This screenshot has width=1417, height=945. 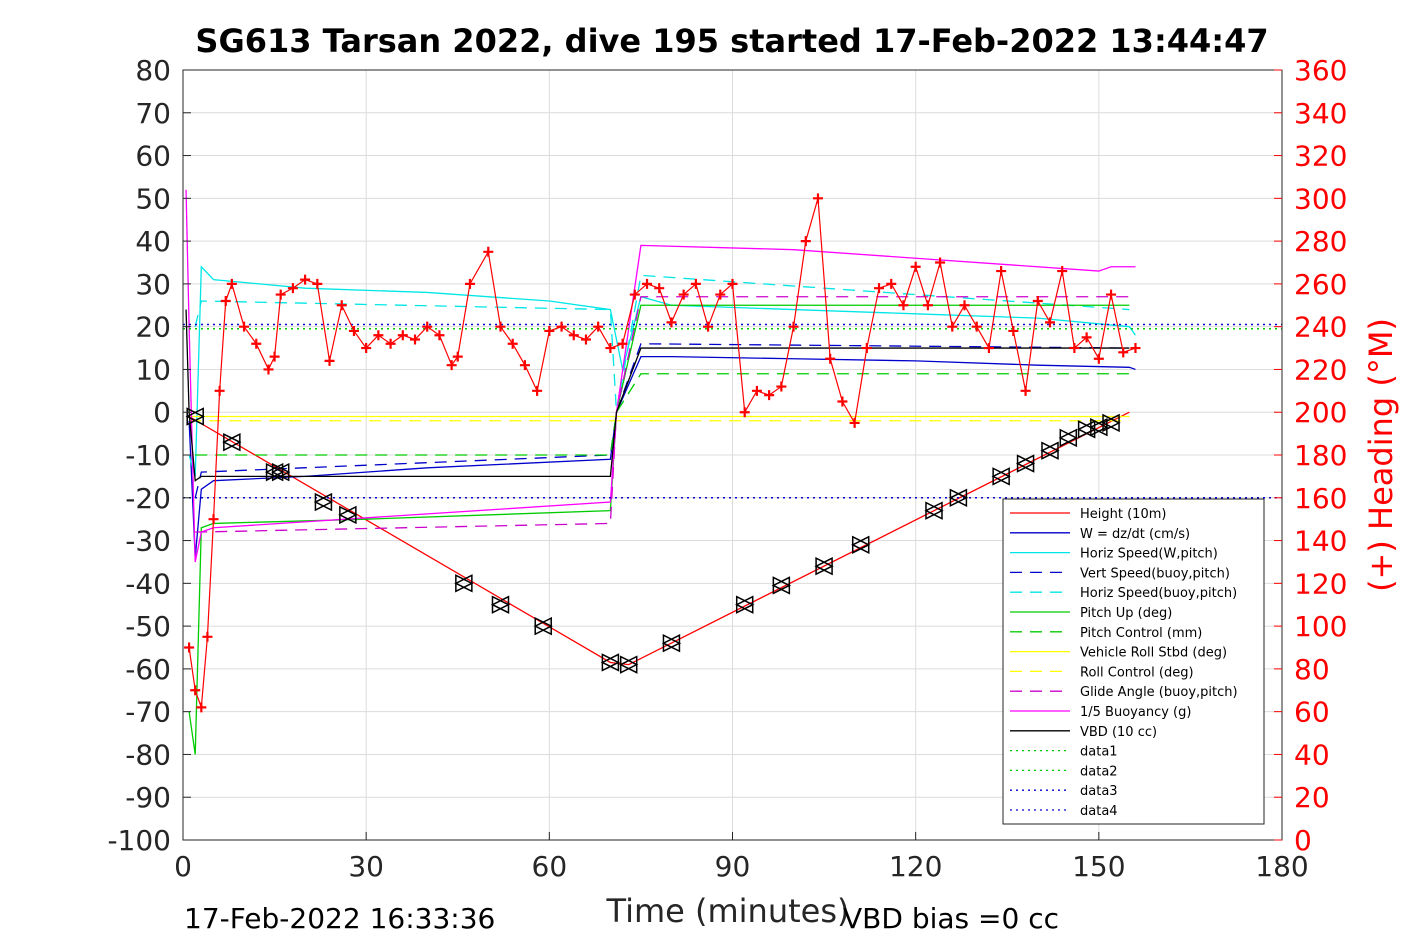 What do you see at coordinates (1320, 284) in the screenshot?
I see `right-y-tick-label: 260` at bounding box center [1320, 284].